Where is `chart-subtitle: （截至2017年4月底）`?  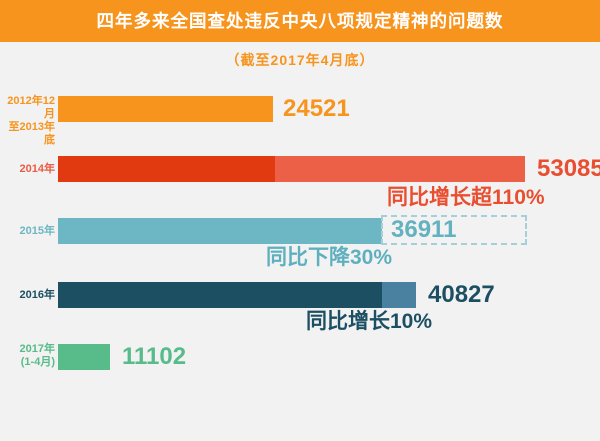 chart-subtitle: （截至2017年4月底） is located at coordinates (300, 60).